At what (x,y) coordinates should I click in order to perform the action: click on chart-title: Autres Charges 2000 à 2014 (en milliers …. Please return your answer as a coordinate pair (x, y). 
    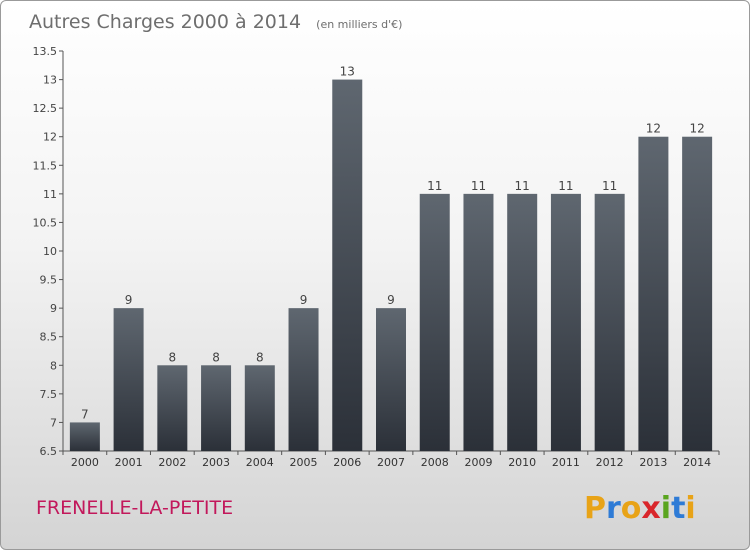
    Looking at the image, I should click on (215, 22).